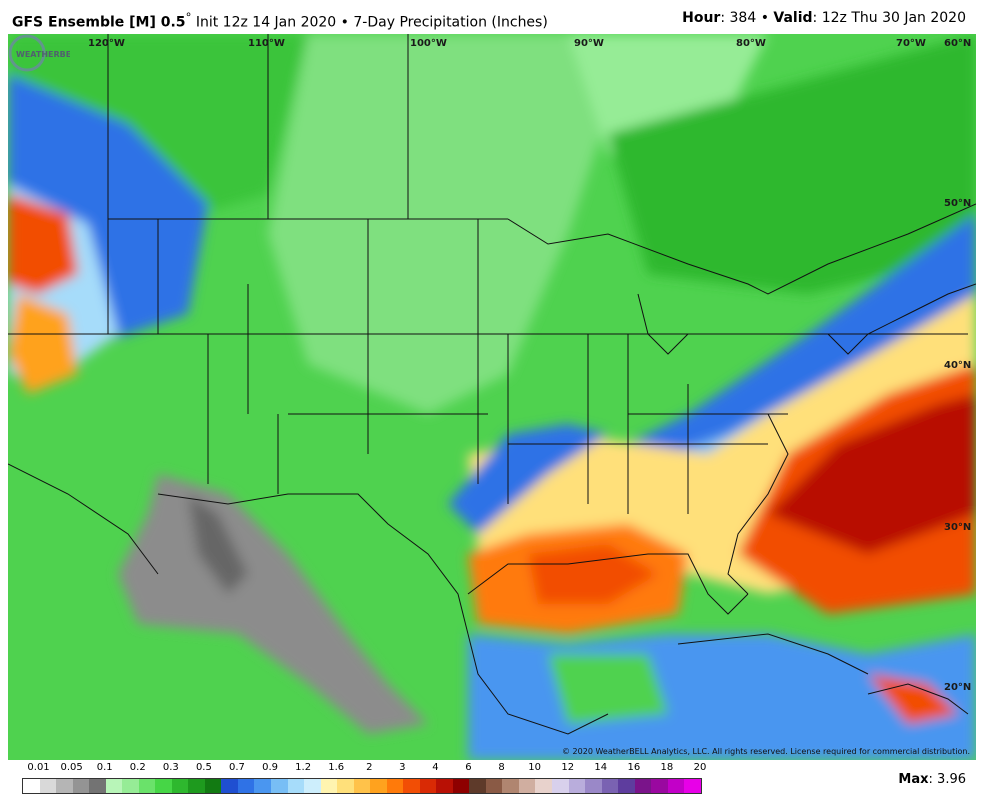  I want to click on max-value-readout: Max: 3.96, so click(932, 779).